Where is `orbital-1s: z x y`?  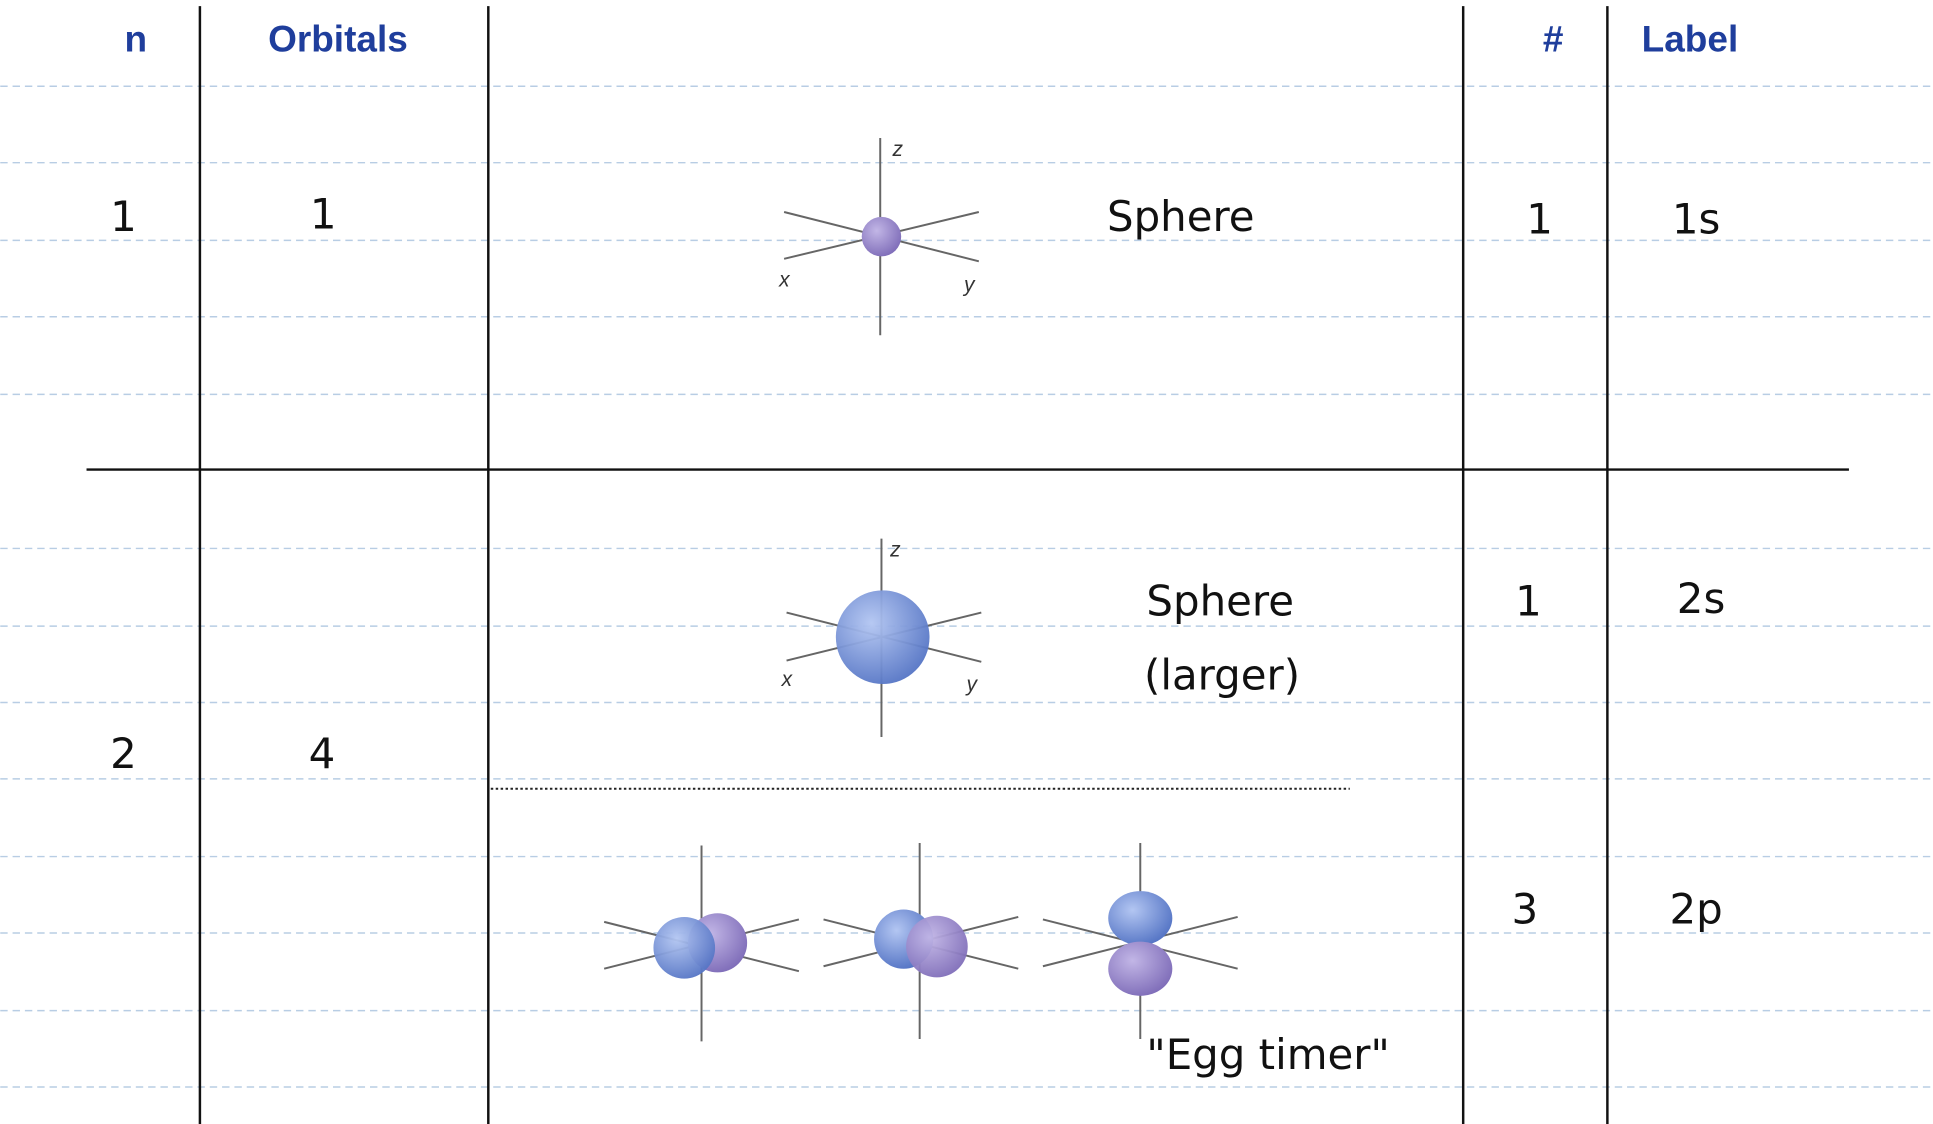
orbital-1s: z x y is located at coordinates (879, 237).